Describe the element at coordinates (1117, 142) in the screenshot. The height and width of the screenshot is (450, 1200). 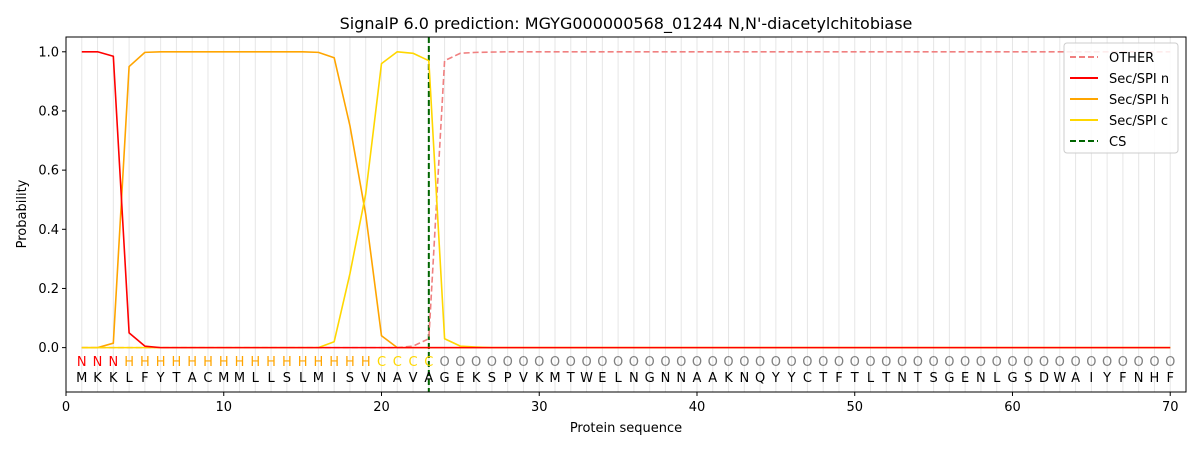
I see `legend-entry: CS` at that location.